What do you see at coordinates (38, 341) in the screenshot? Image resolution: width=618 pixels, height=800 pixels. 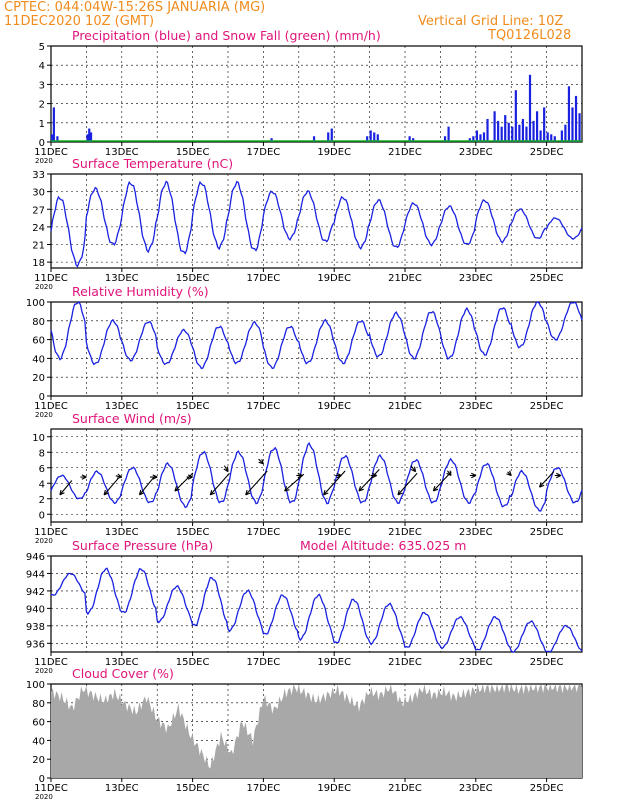 I see `y-tick-label: 60` at bounding box center [38, 341].